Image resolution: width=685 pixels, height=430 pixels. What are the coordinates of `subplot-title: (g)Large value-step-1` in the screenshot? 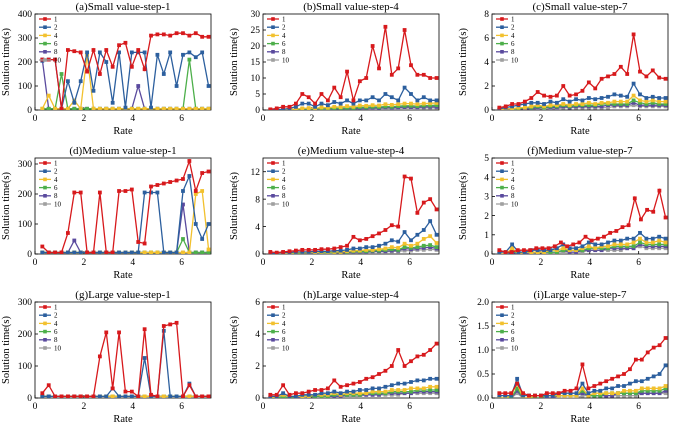 It's located at (122, 295).